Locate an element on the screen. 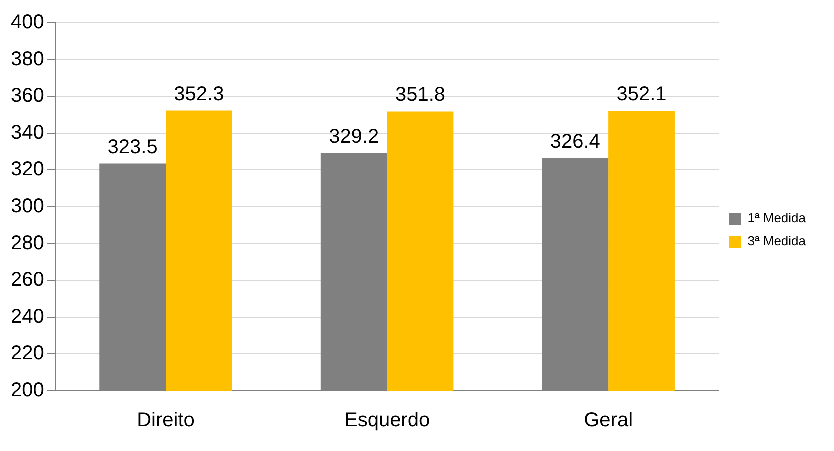  y-tick-label: 260 is located at coordinates (27, 280).